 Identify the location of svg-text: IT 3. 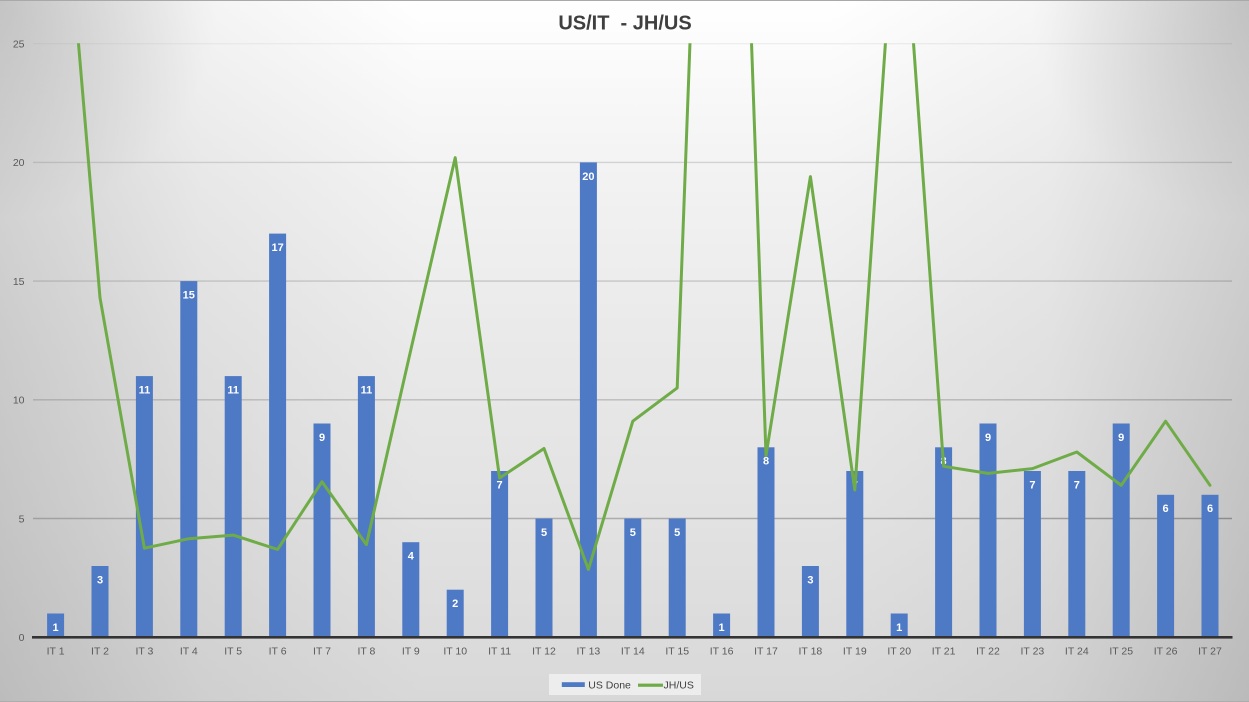
(144, 652).